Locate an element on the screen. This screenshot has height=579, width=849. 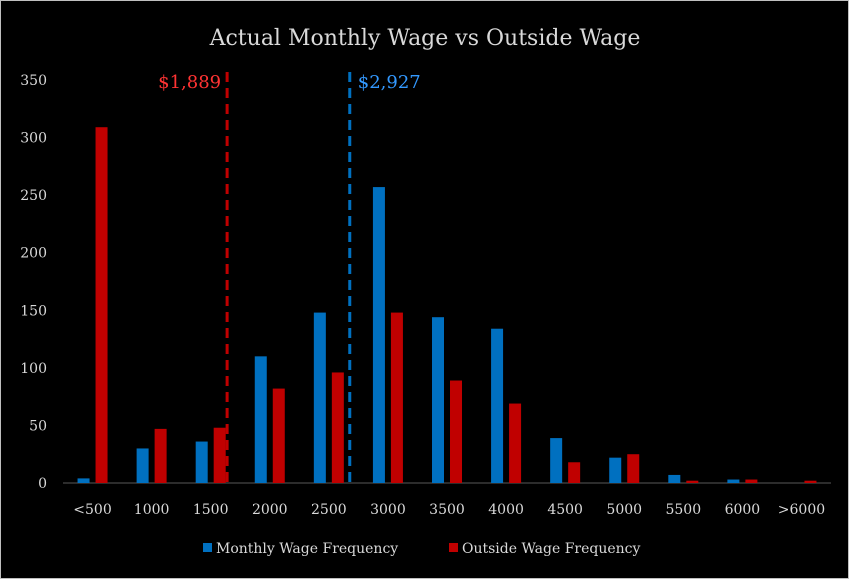
outside-wage-average-label: $1,889 is located at coordinates (189, 82).